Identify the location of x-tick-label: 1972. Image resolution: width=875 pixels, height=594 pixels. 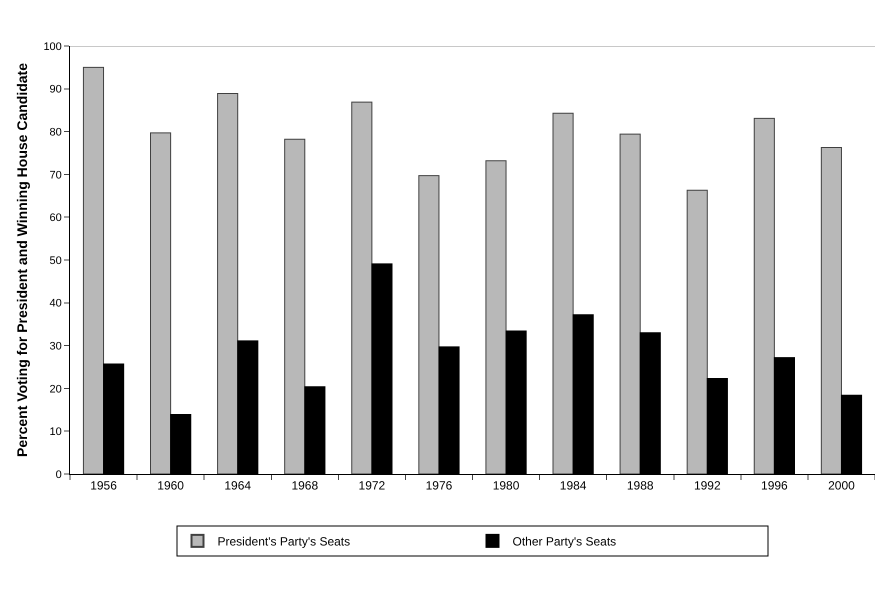
(372, 485).